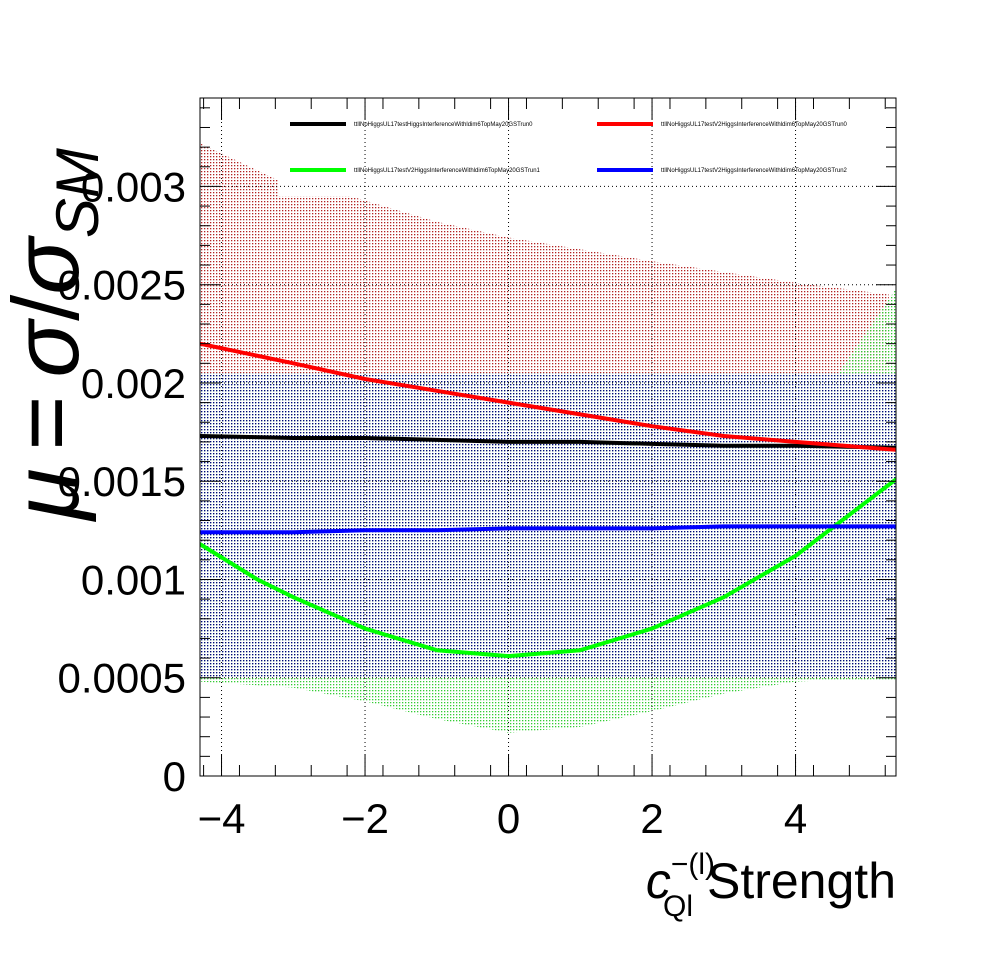 The width and height of the screenshot is (996, 972). What do you see at coordinates (49, 265) in the screenshot?
I see `y-axis-sigma-sm: σ` at bounding box center [49, 265].